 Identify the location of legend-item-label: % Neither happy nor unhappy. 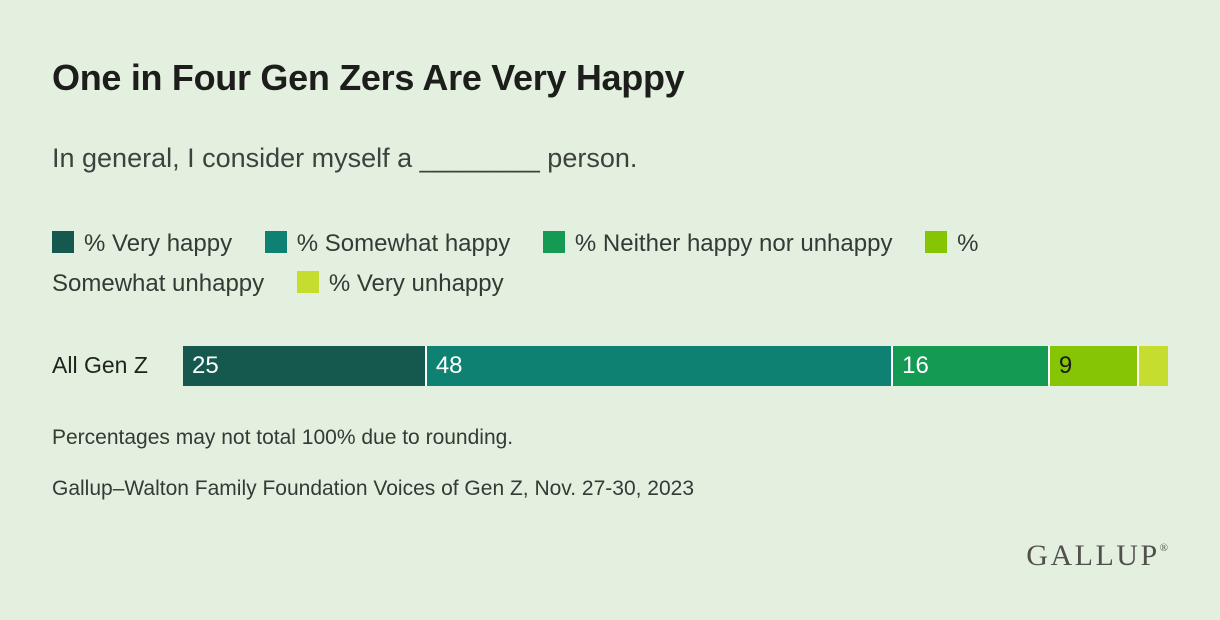
(733, 243).